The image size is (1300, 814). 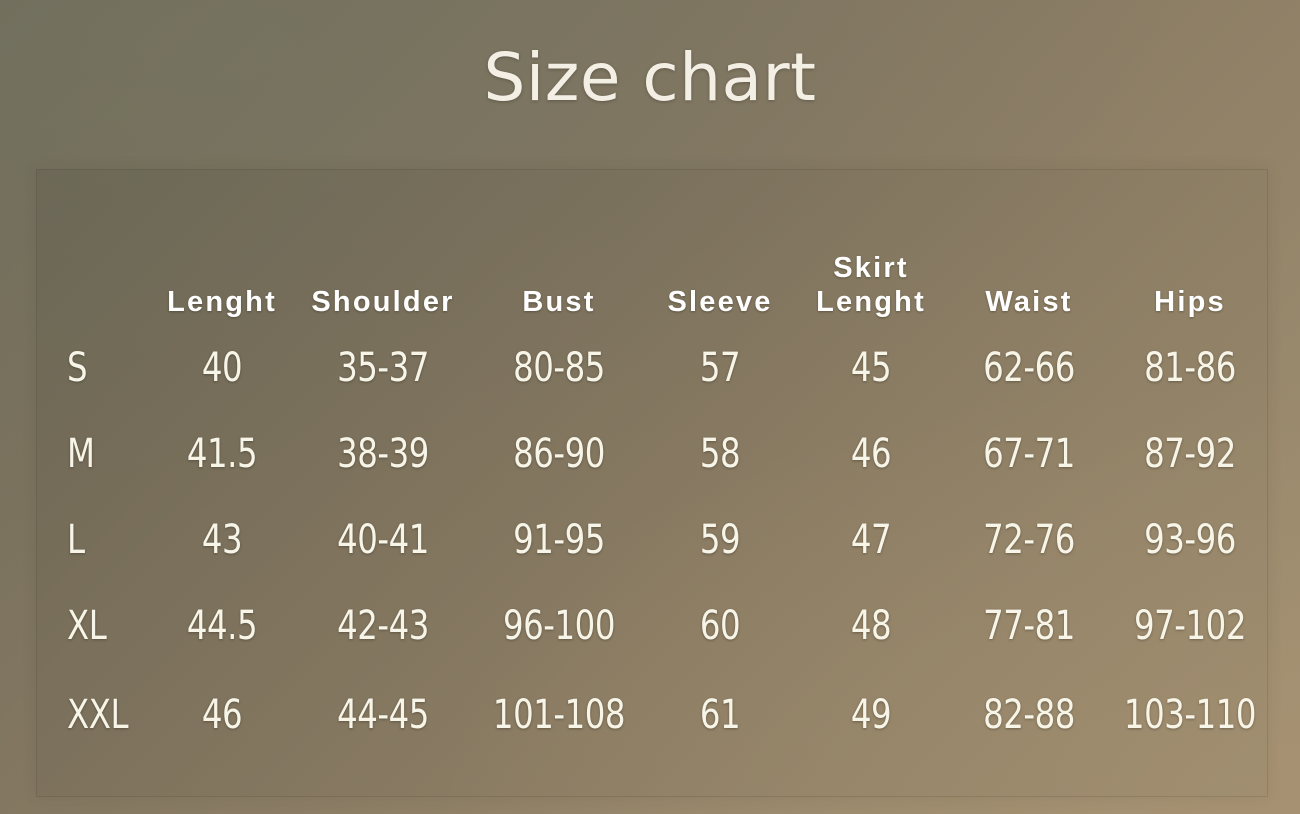 I want to click on cell-waist: 62-66, so click(x=1029, y=368).